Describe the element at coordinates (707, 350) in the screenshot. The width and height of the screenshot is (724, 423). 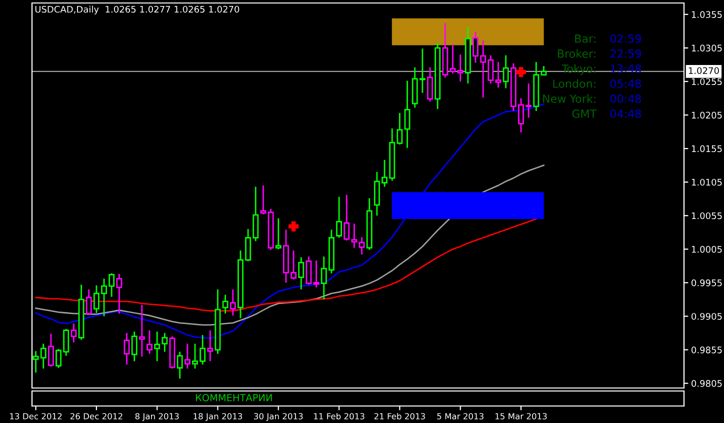
I see `y-tick-label: 0.9855` at that location.